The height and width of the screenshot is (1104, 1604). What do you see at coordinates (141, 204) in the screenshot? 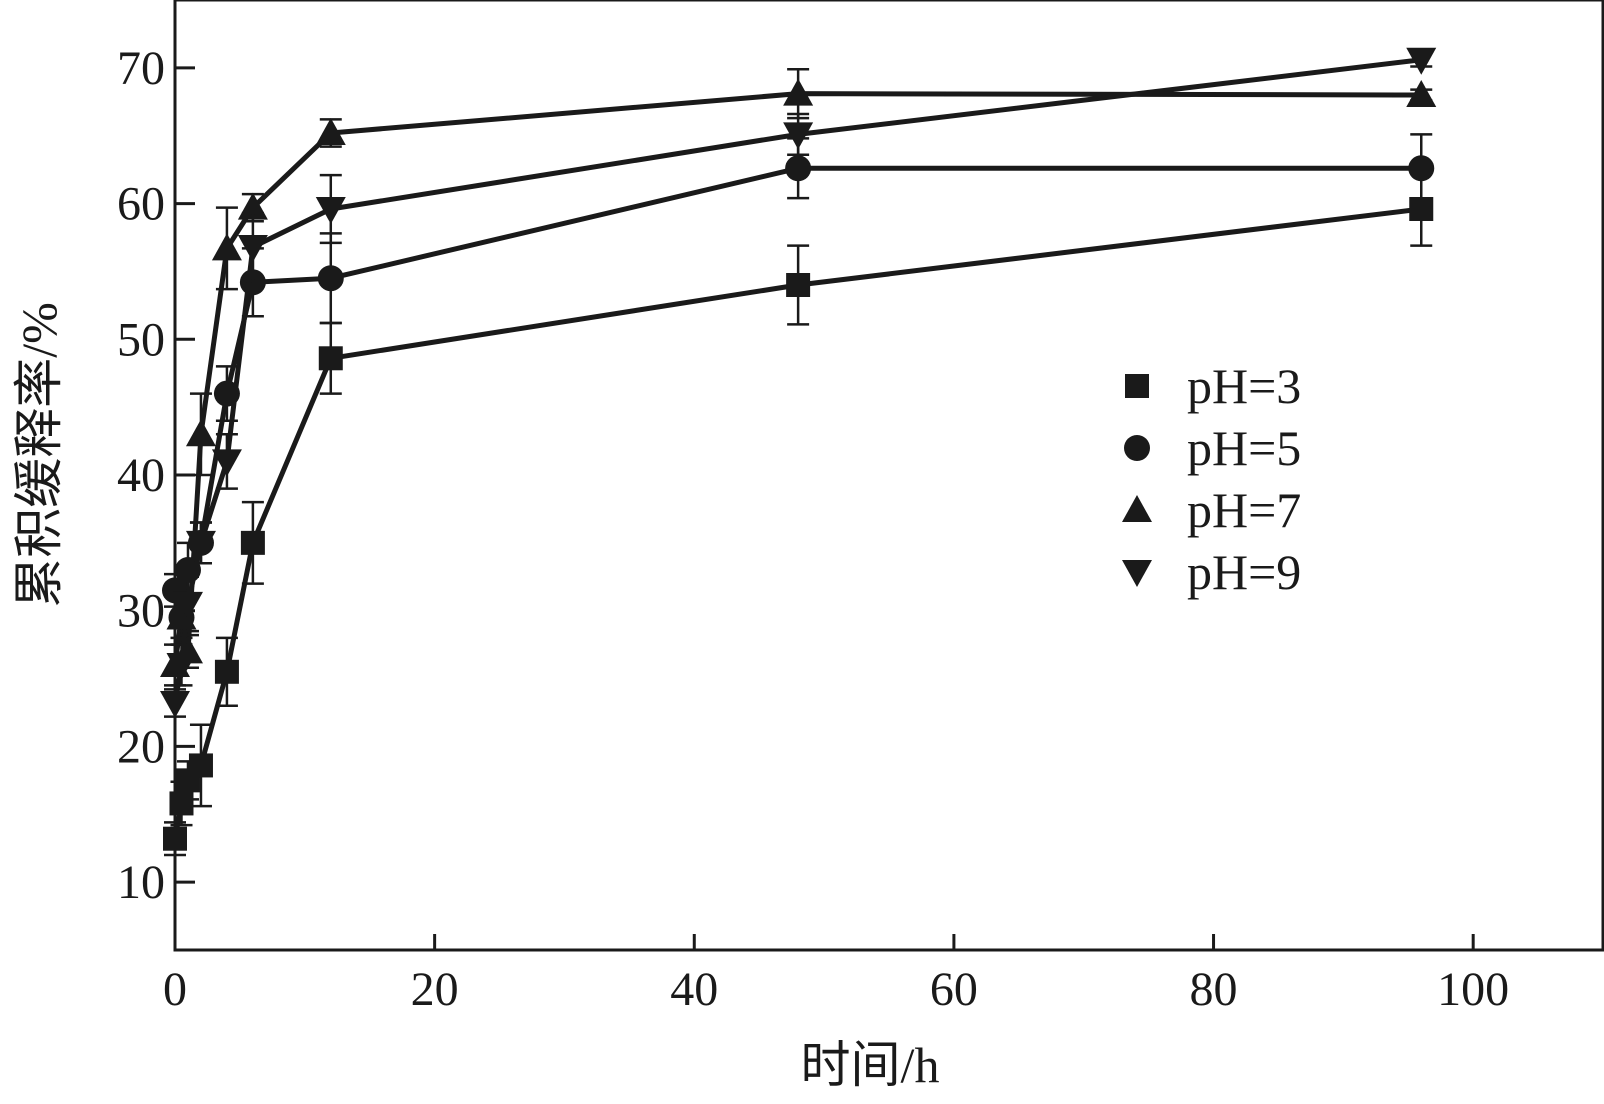
I see `y-tick-label: 60` at bounding box center [141, 204].